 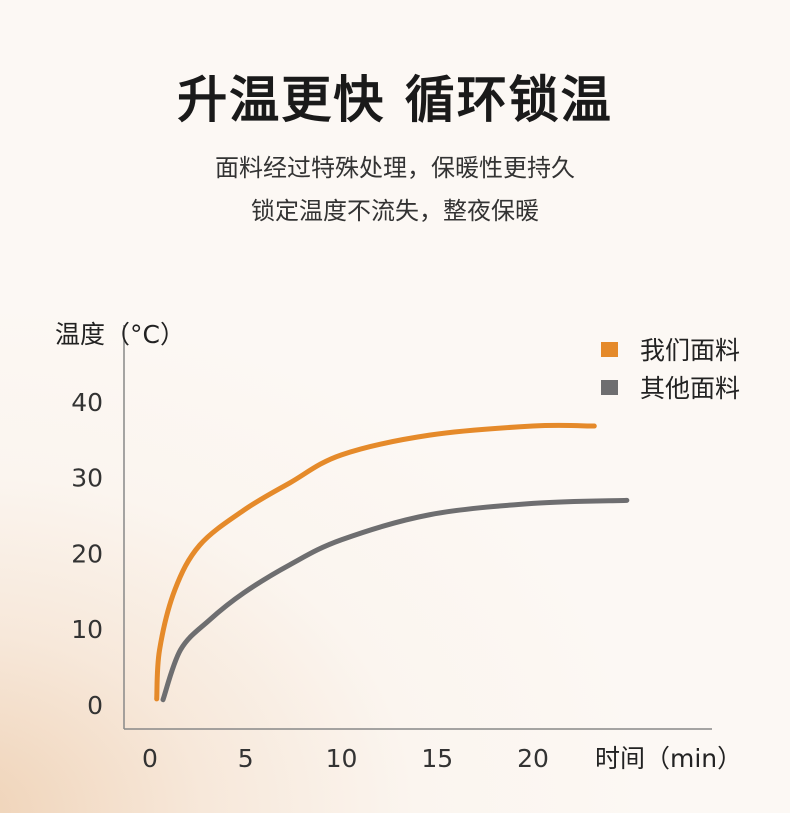 What do you see at coordinates (120, 334) in the screenshot?
I see `y-axis-label: 温度（°C）` at bounding box center [120, 334].